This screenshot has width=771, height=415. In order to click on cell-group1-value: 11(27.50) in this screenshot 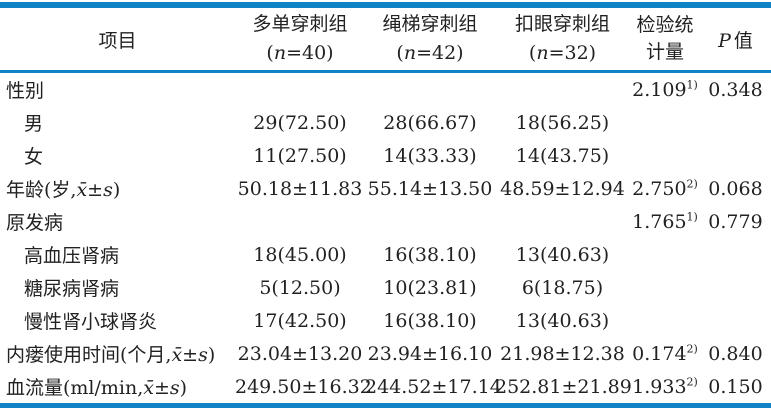, I will do `click(300, 155)`.